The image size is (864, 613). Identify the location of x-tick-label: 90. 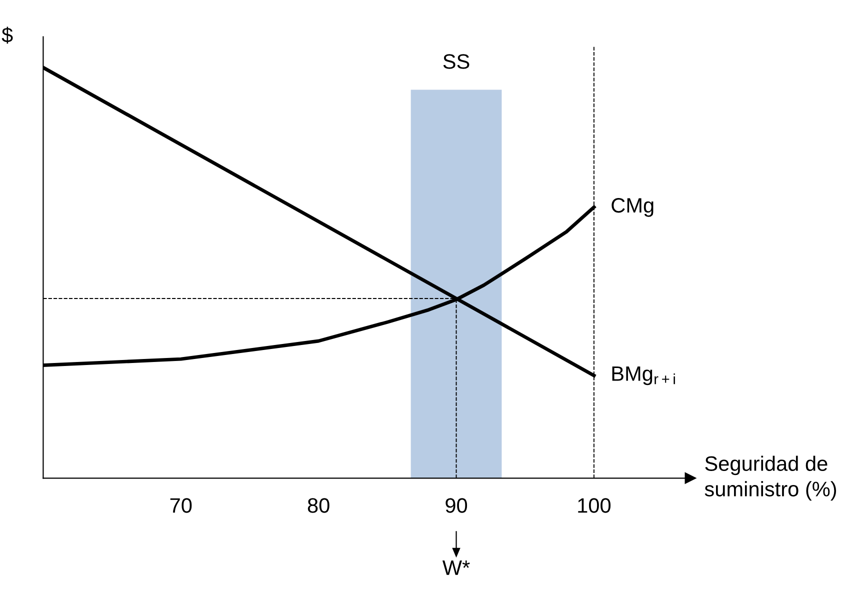
(457, 505).